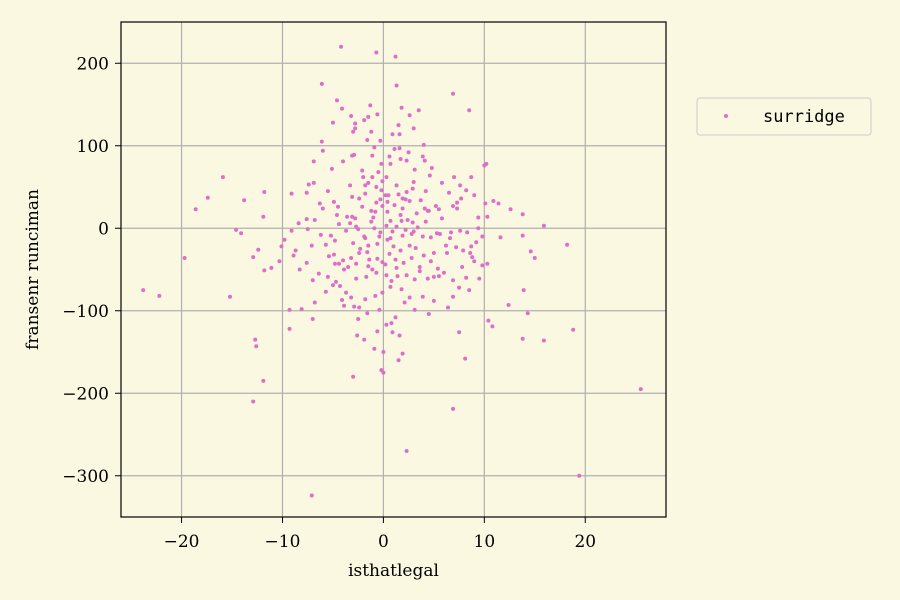 This screenshot has width=900, height=600. I want to click on y-tick-label: −100, so click(85, 312).